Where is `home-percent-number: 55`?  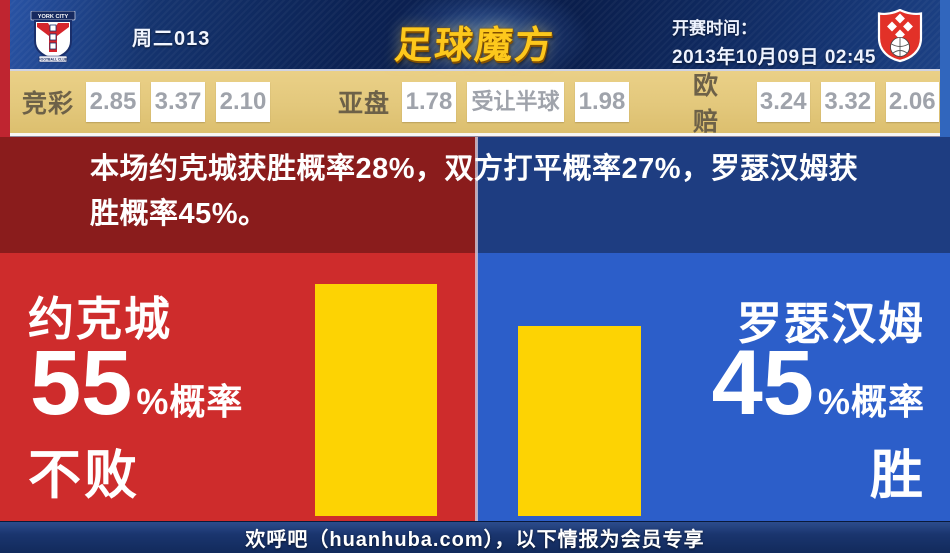 home-percent-number: 55 is located at coordinates (81, 383).